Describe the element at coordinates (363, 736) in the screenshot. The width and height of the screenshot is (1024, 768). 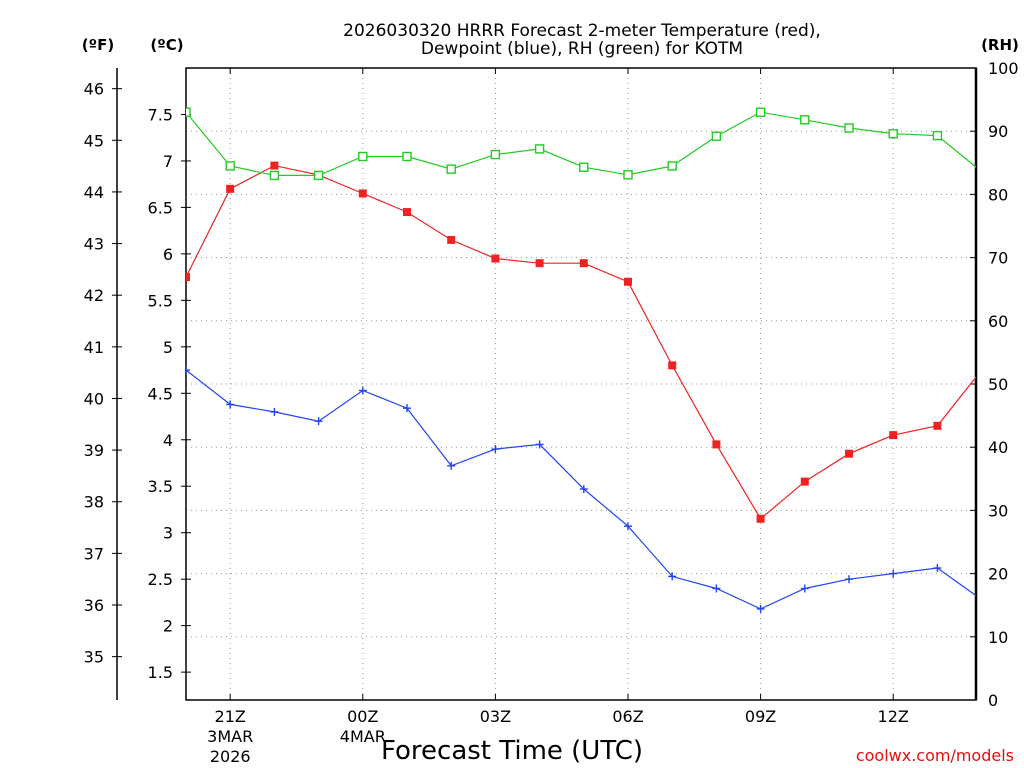
I see `x-tick-date-label: 4MAR` at that location.